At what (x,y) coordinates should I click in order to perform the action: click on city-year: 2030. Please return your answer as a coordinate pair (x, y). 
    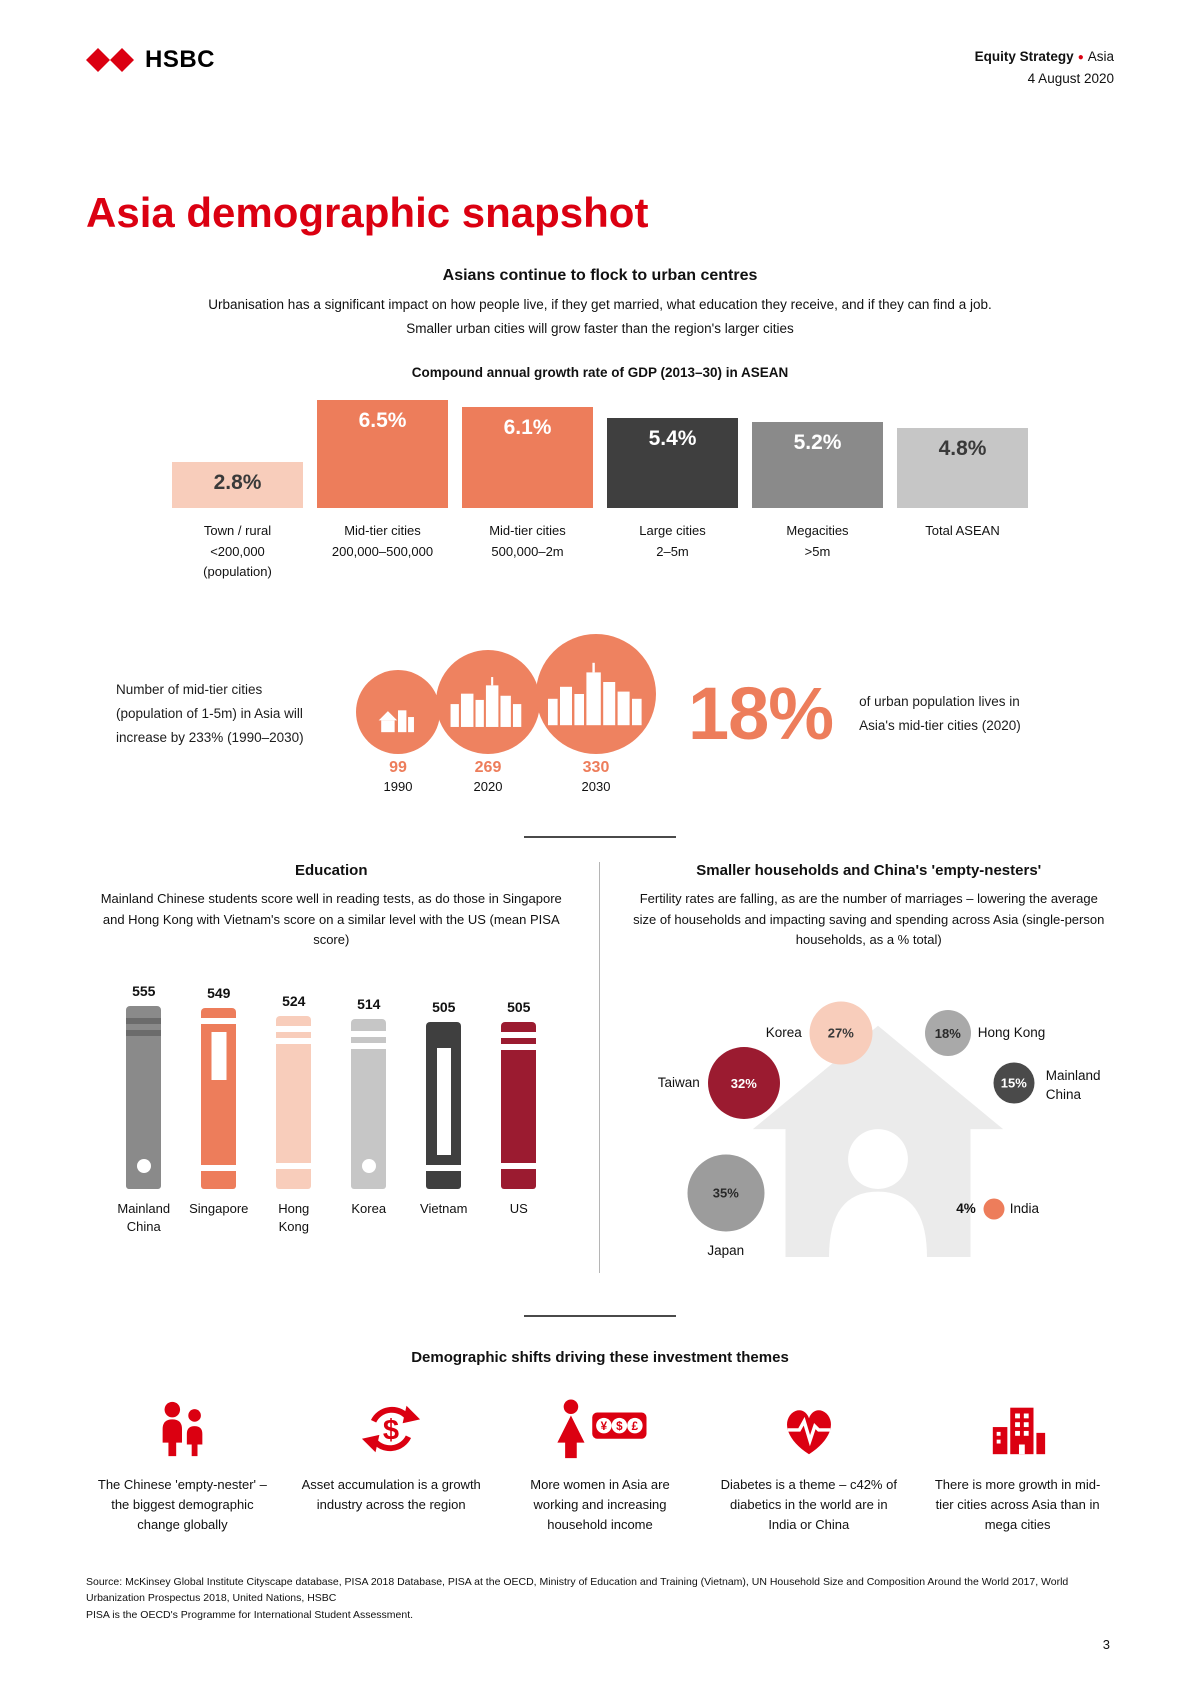
    Looking at the image, I should click on (596, 786).